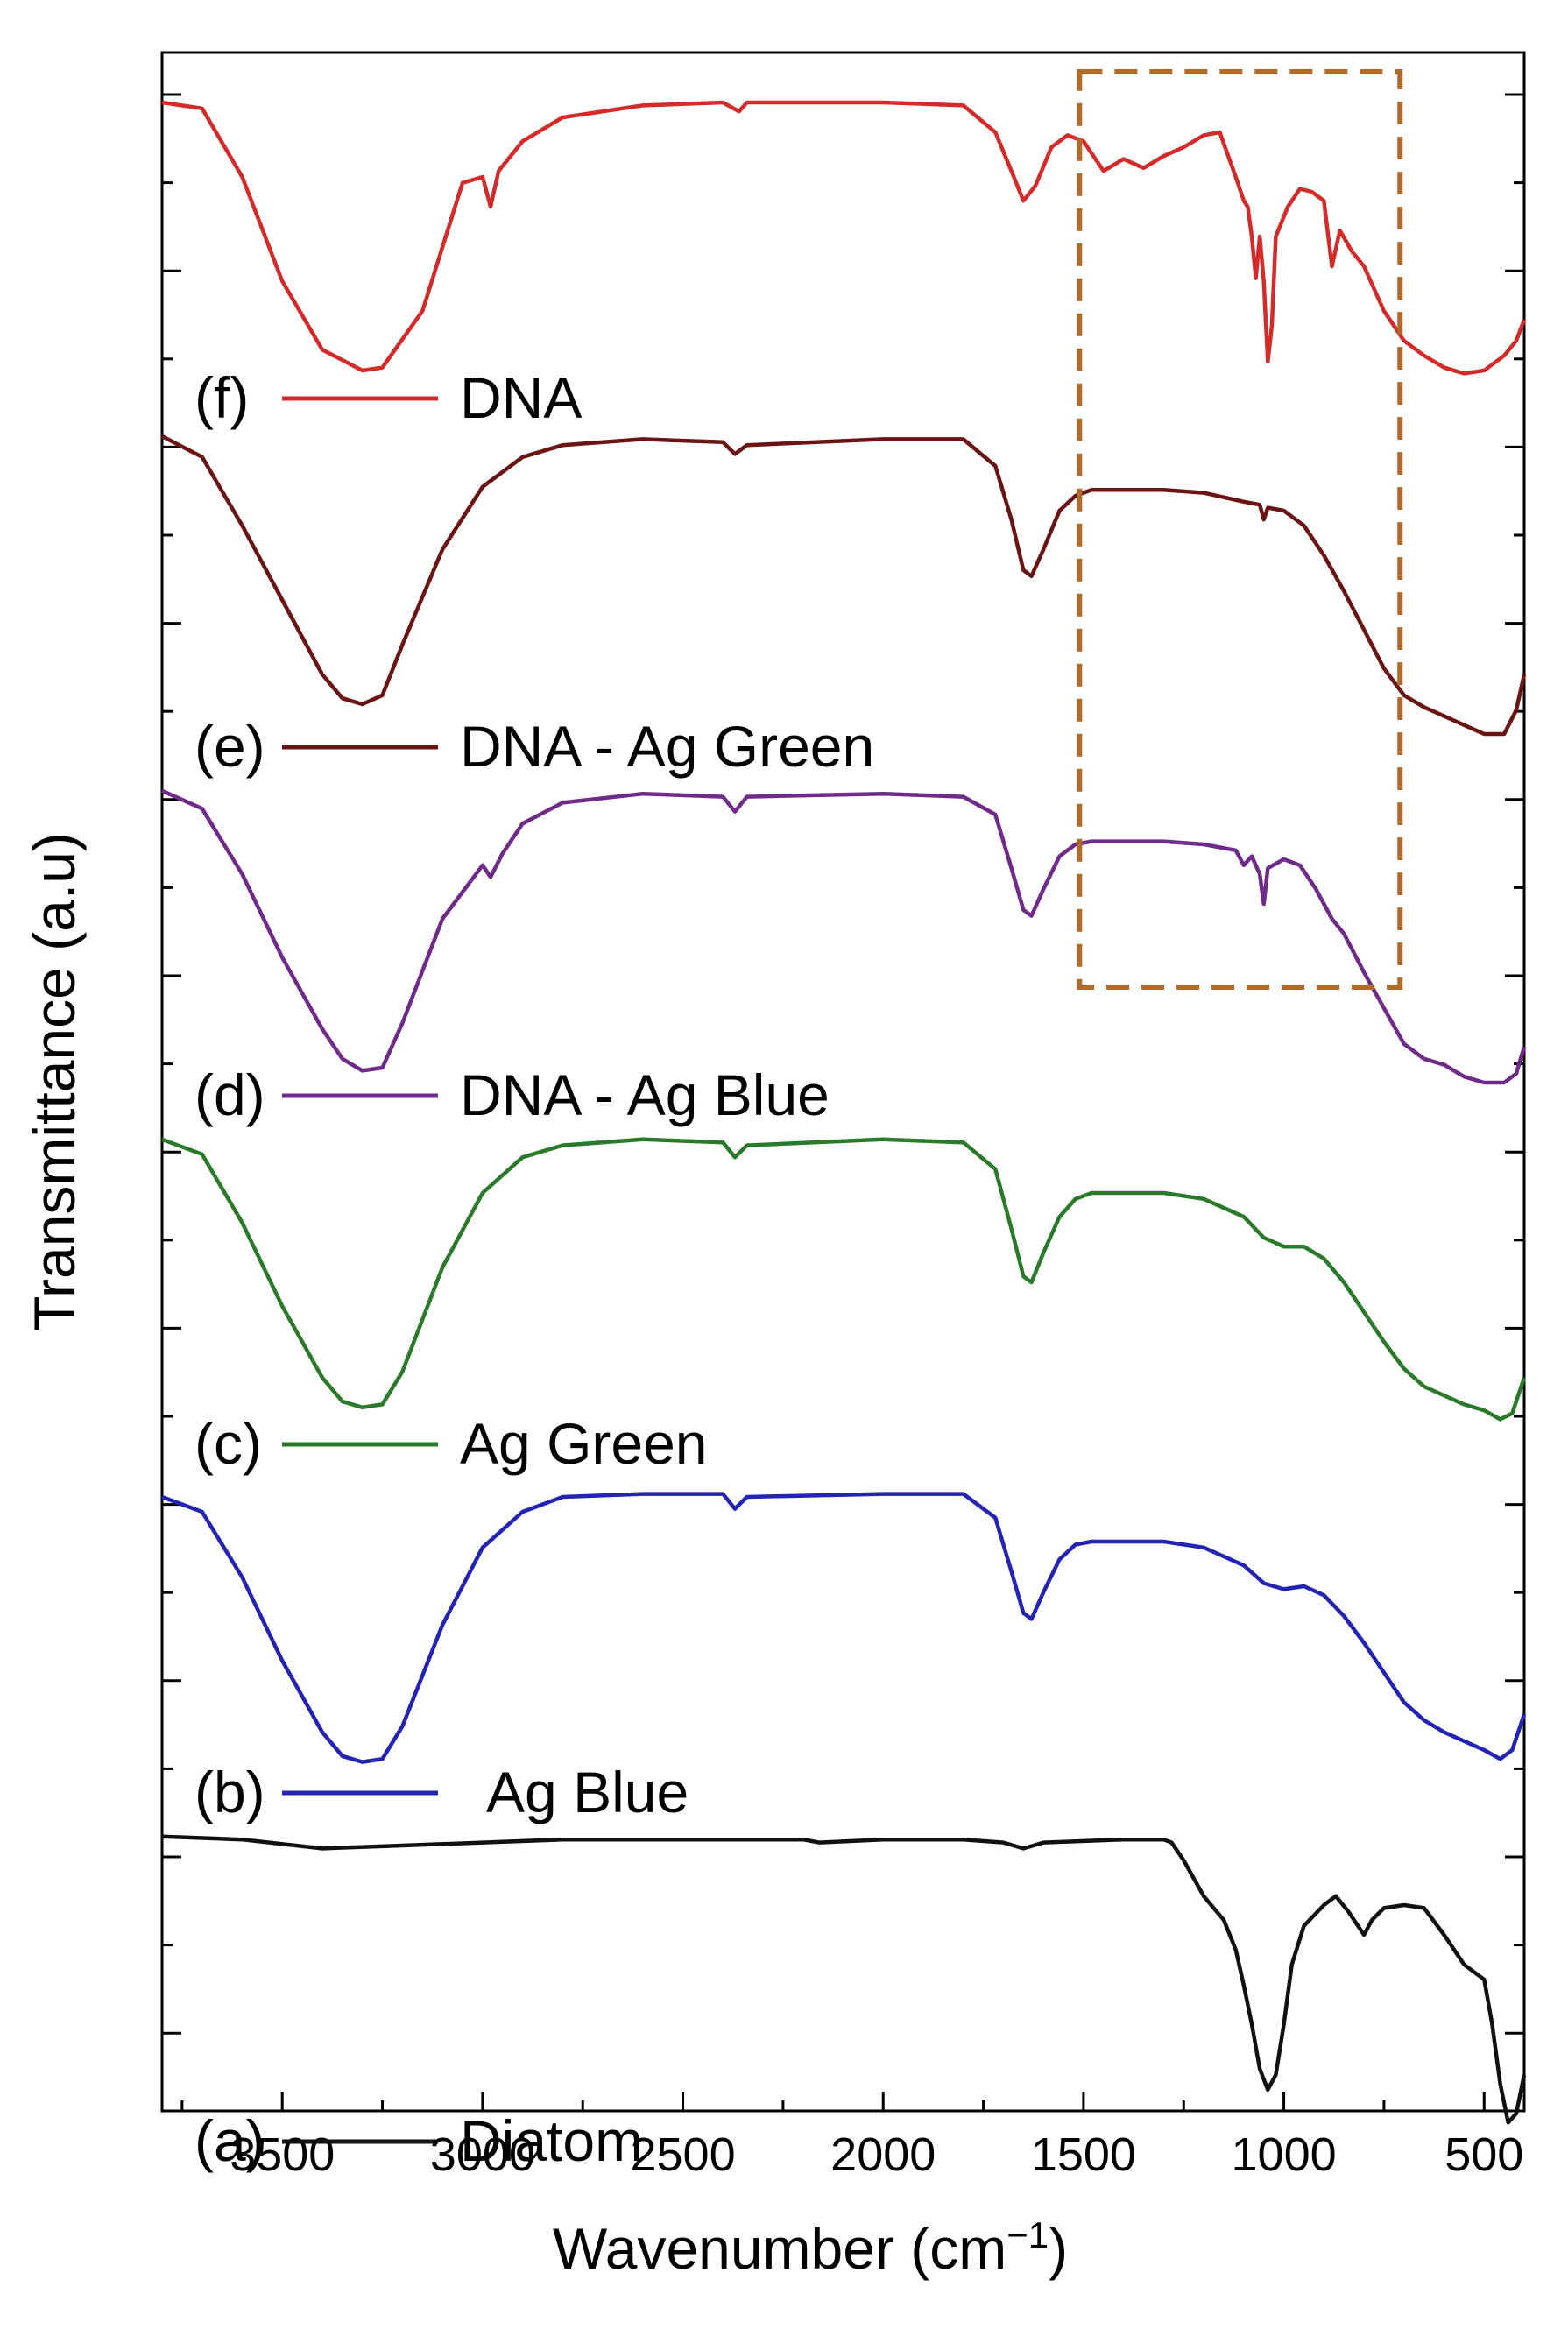 Image resolution: width=1568 pixels, height=2329 pixels. I want to click on x-tick-label: 3000, so click(482, 2154).